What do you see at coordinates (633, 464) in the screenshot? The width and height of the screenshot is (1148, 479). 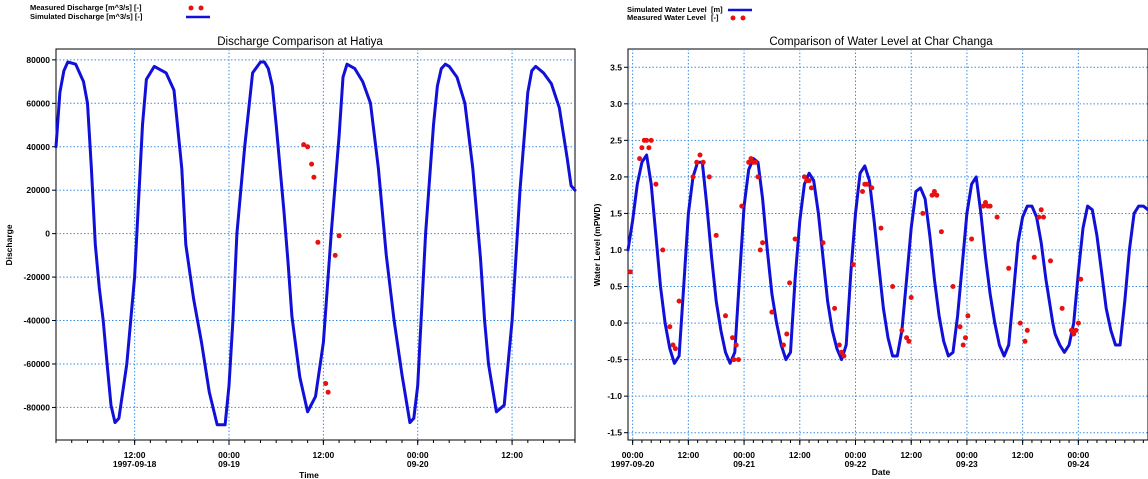 I see `x-tick-sublabel: 1997-09-20` at bounding box center [633, 464].